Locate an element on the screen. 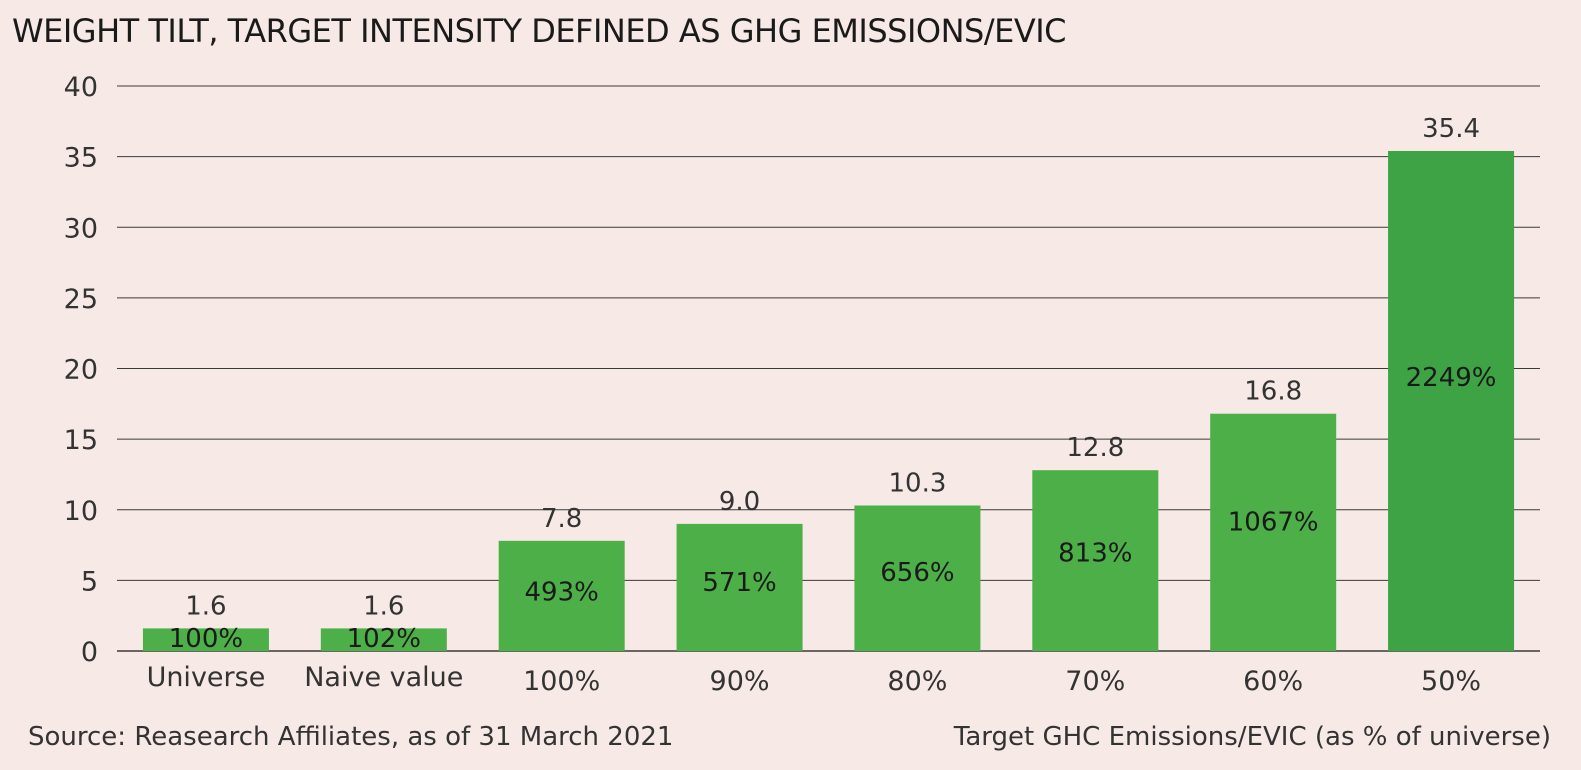 The height and width of the screenshot is (770, 1581). bar-inner-label-5: 656% is located at coordinates (917, 573).